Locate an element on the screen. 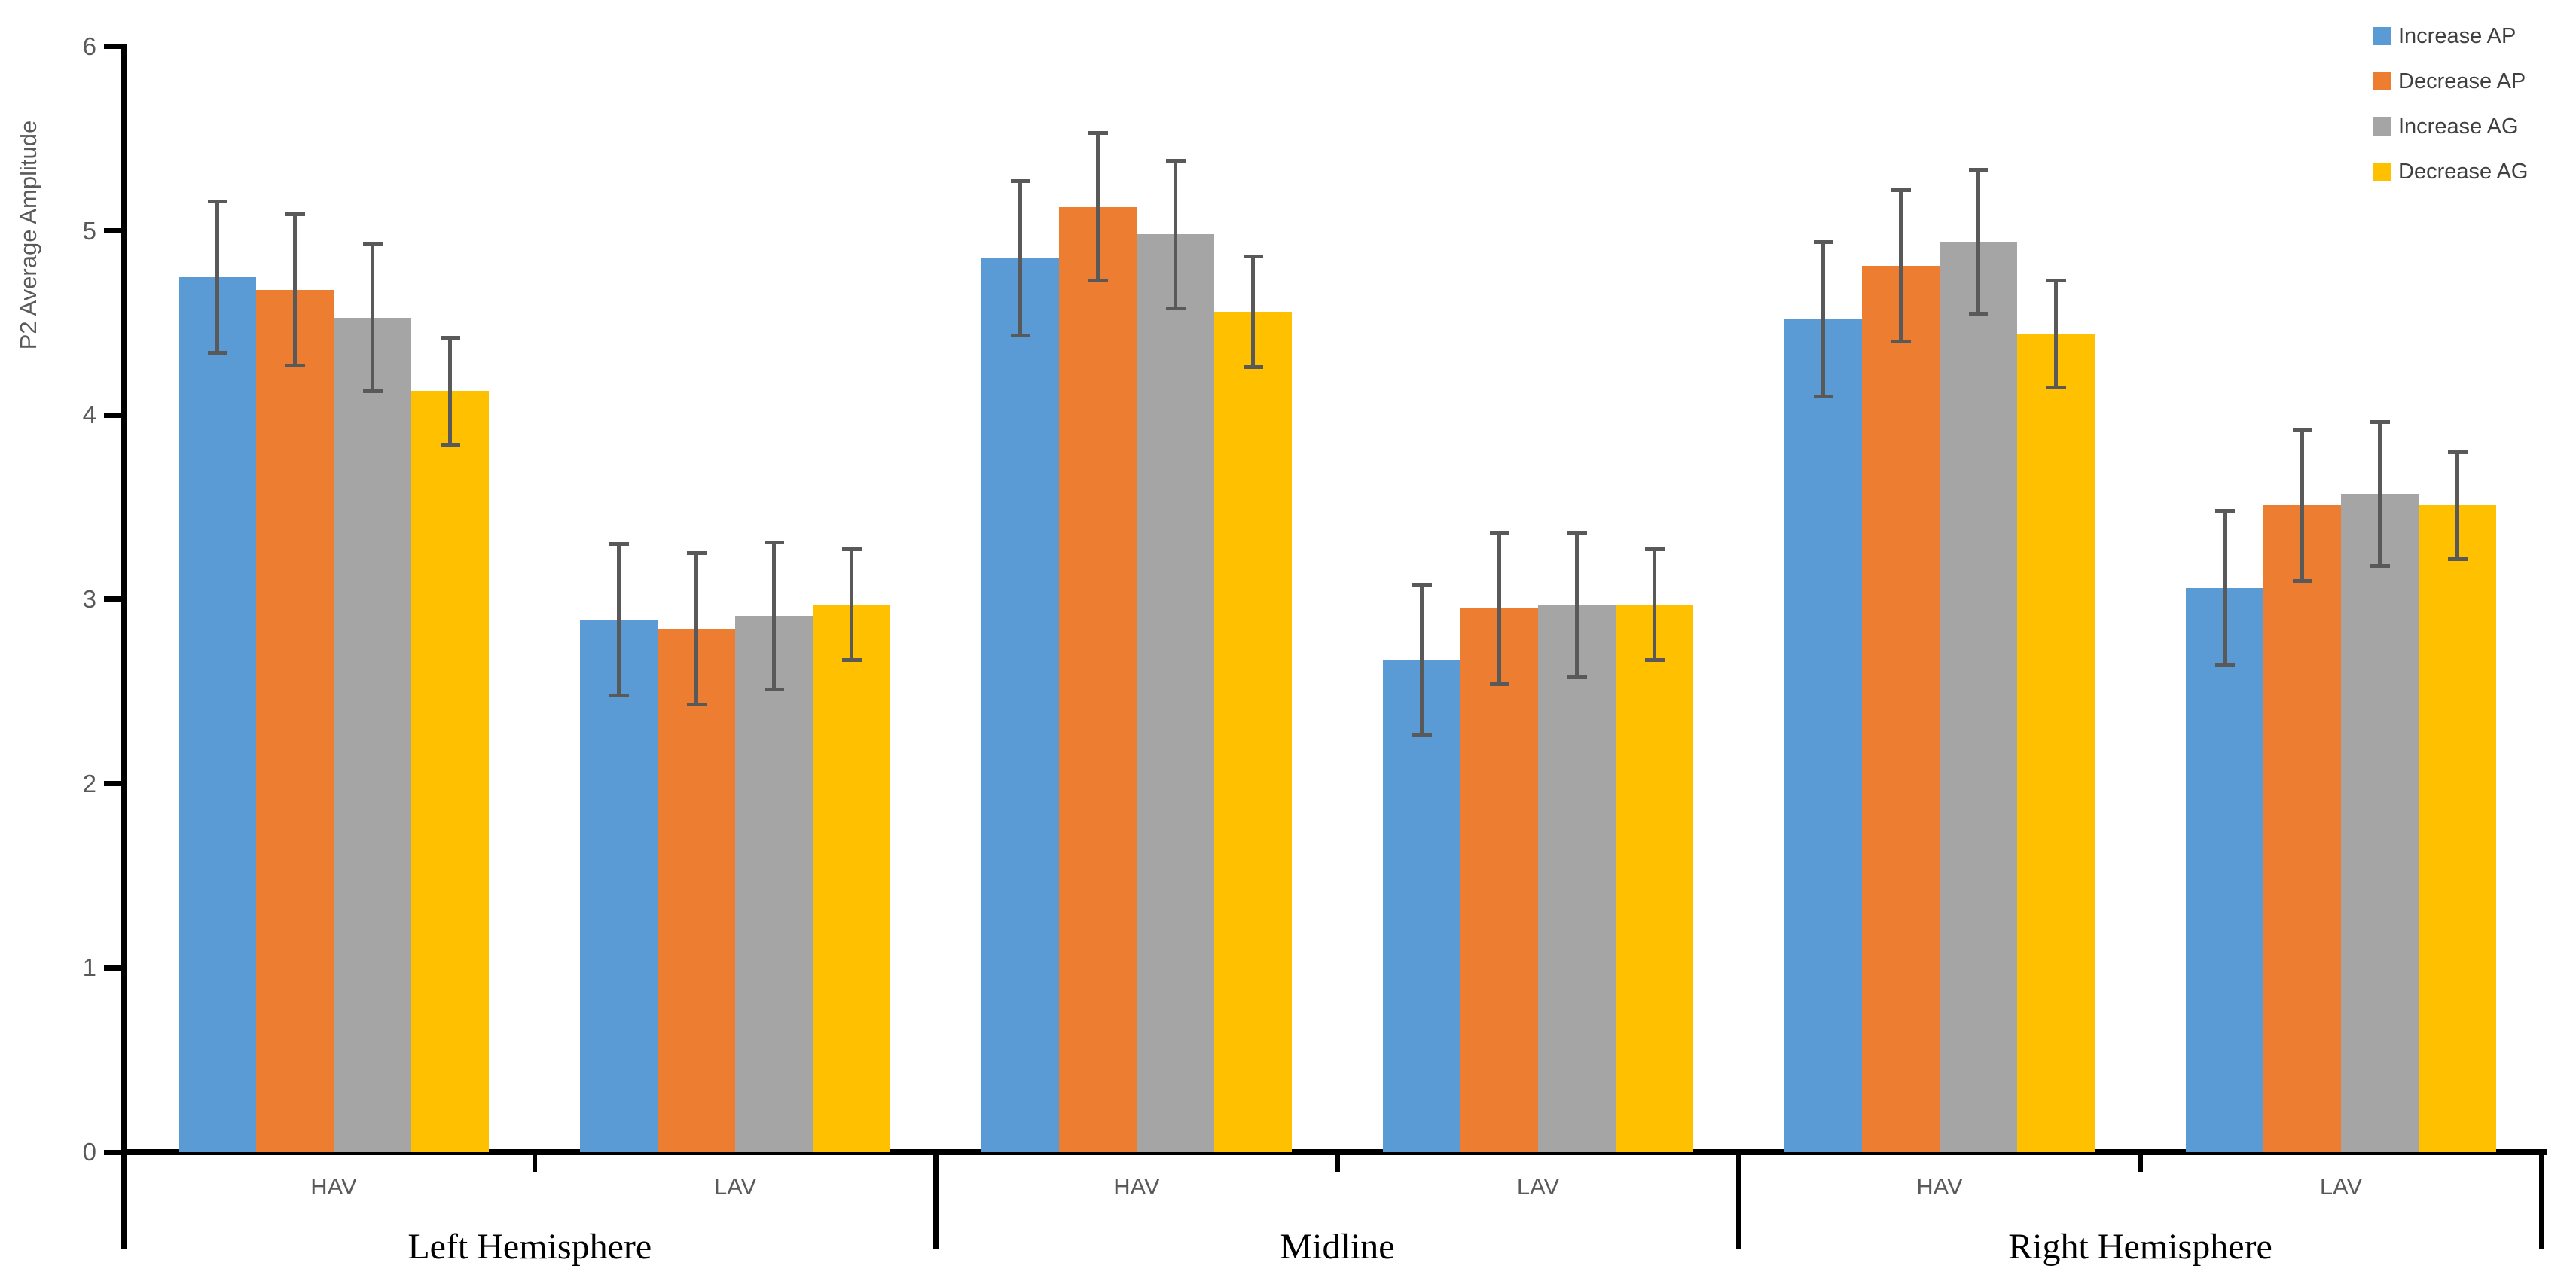 Image resolution: width=2576 pixels, height=1287 pixels. category-tick-mark is located at coordinates (1338, 1163).